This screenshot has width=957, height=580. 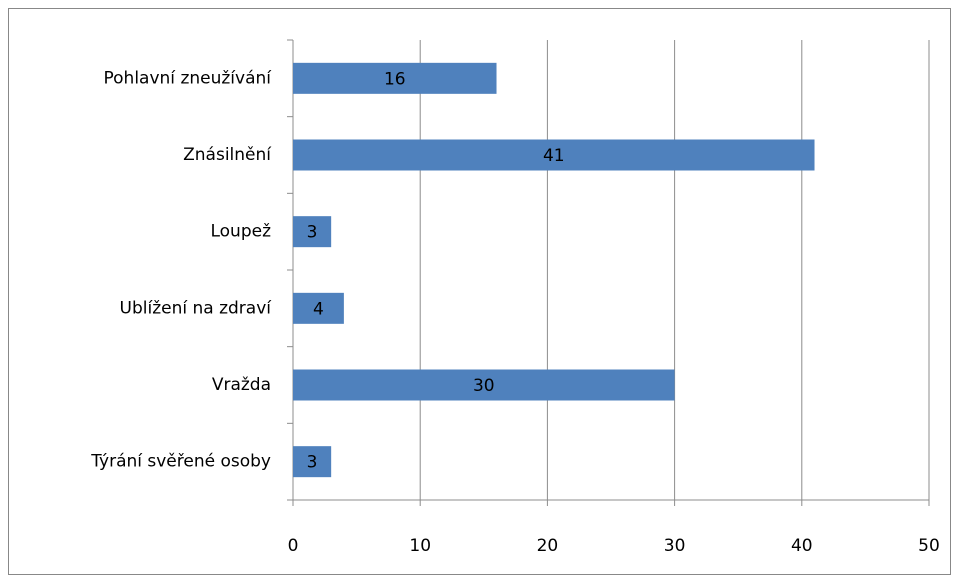 What do you see at coordinates (802, 546) in the screenshot?
I see `x-tick-label: 40` at bounding box center [802, 546].